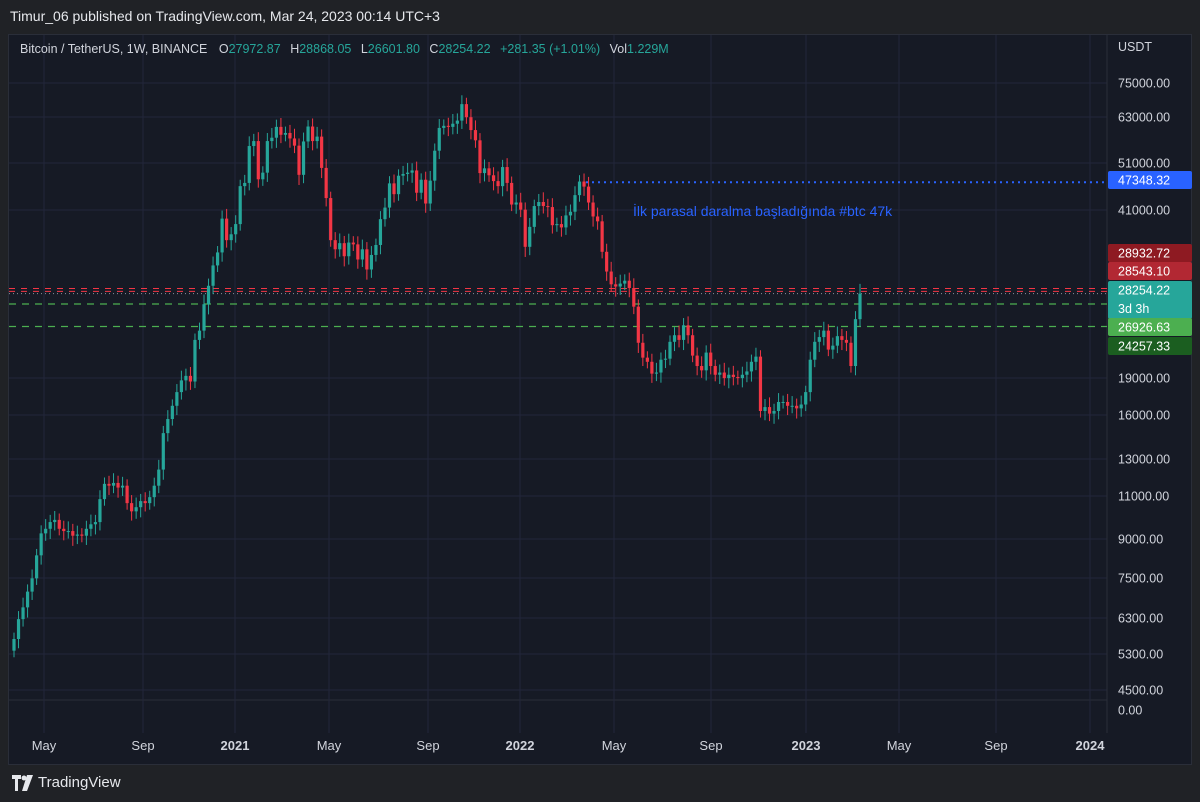  What do you see at coordinates (295, 49) in the screenshot?
I see `high-label: H` at bounding box center [295, 49].